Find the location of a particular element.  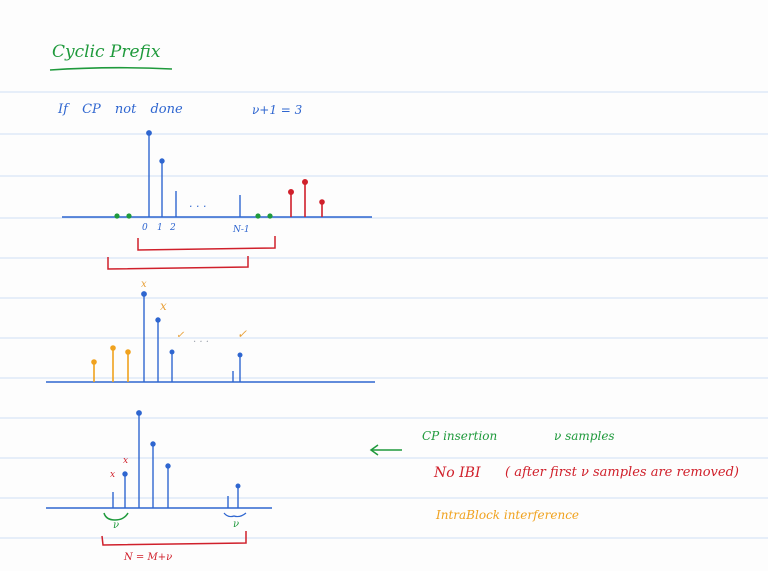

nu-samples-note: ν samples is located at coordinates (584, 436).